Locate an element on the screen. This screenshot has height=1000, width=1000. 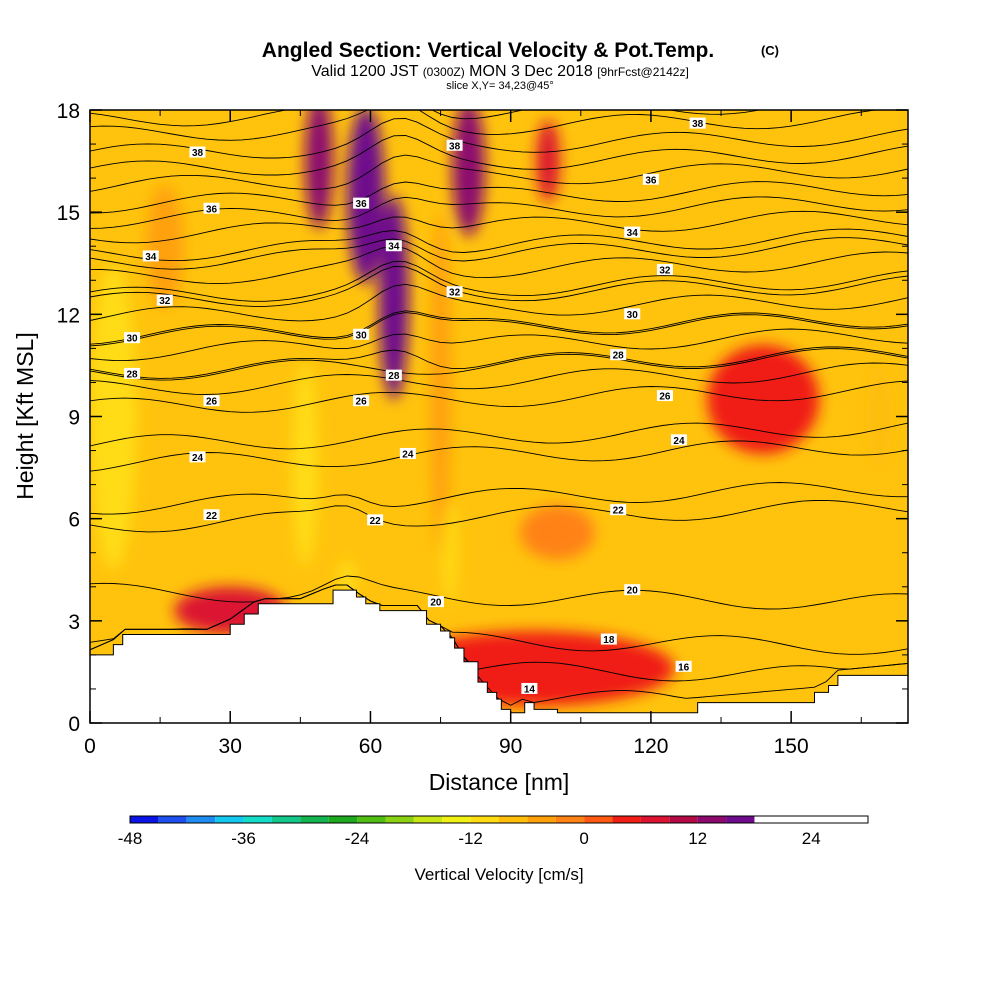
chart-title-unit: (C) is located at coordinates (770, 50).